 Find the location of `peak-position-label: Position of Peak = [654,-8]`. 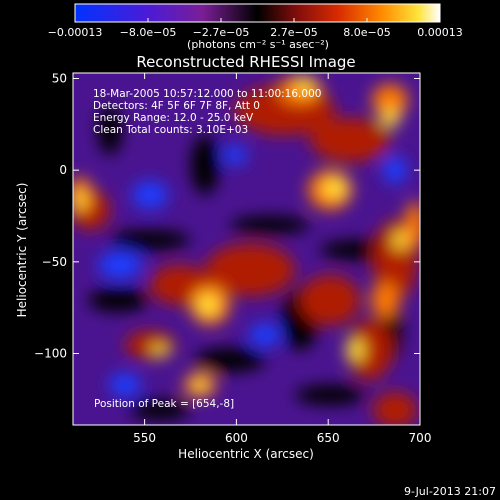

peak-position-label: Position of Peak = [654,-8] is located at coordinates (164, 404).